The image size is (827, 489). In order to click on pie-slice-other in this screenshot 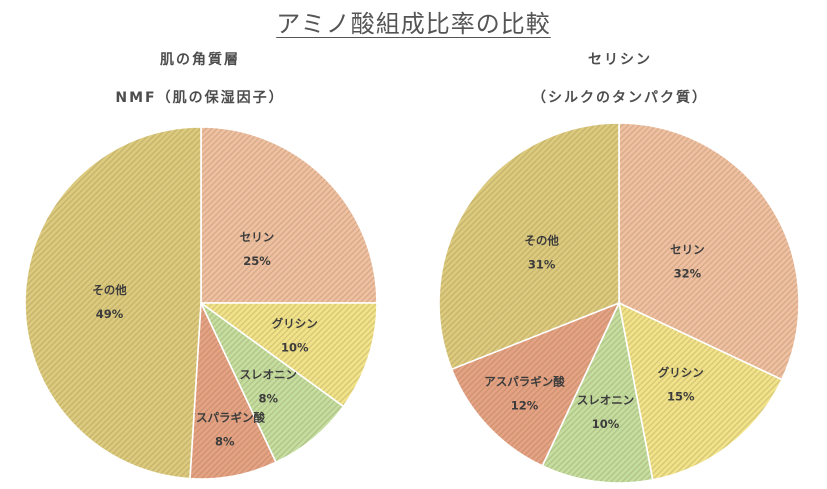, I will do `click(529, 246)`.